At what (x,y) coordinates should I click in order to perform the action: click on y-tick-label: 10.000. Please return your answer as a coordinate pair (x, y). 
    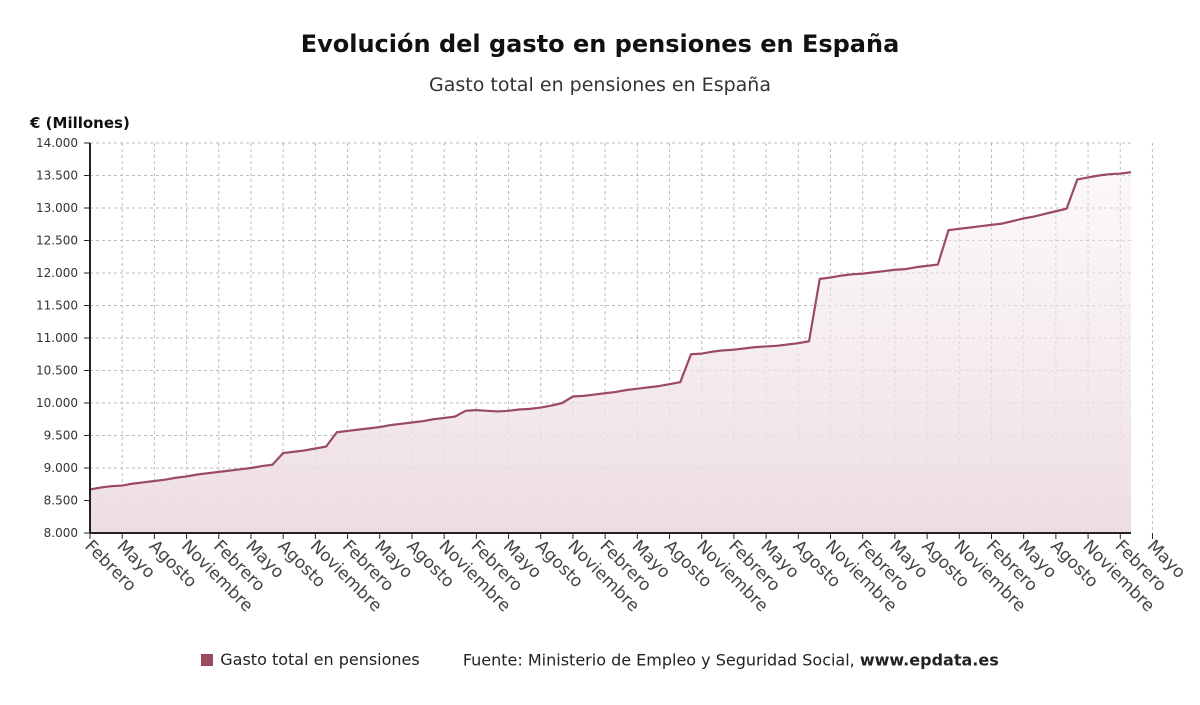
    Looking at the image, I should click on (57, 403).